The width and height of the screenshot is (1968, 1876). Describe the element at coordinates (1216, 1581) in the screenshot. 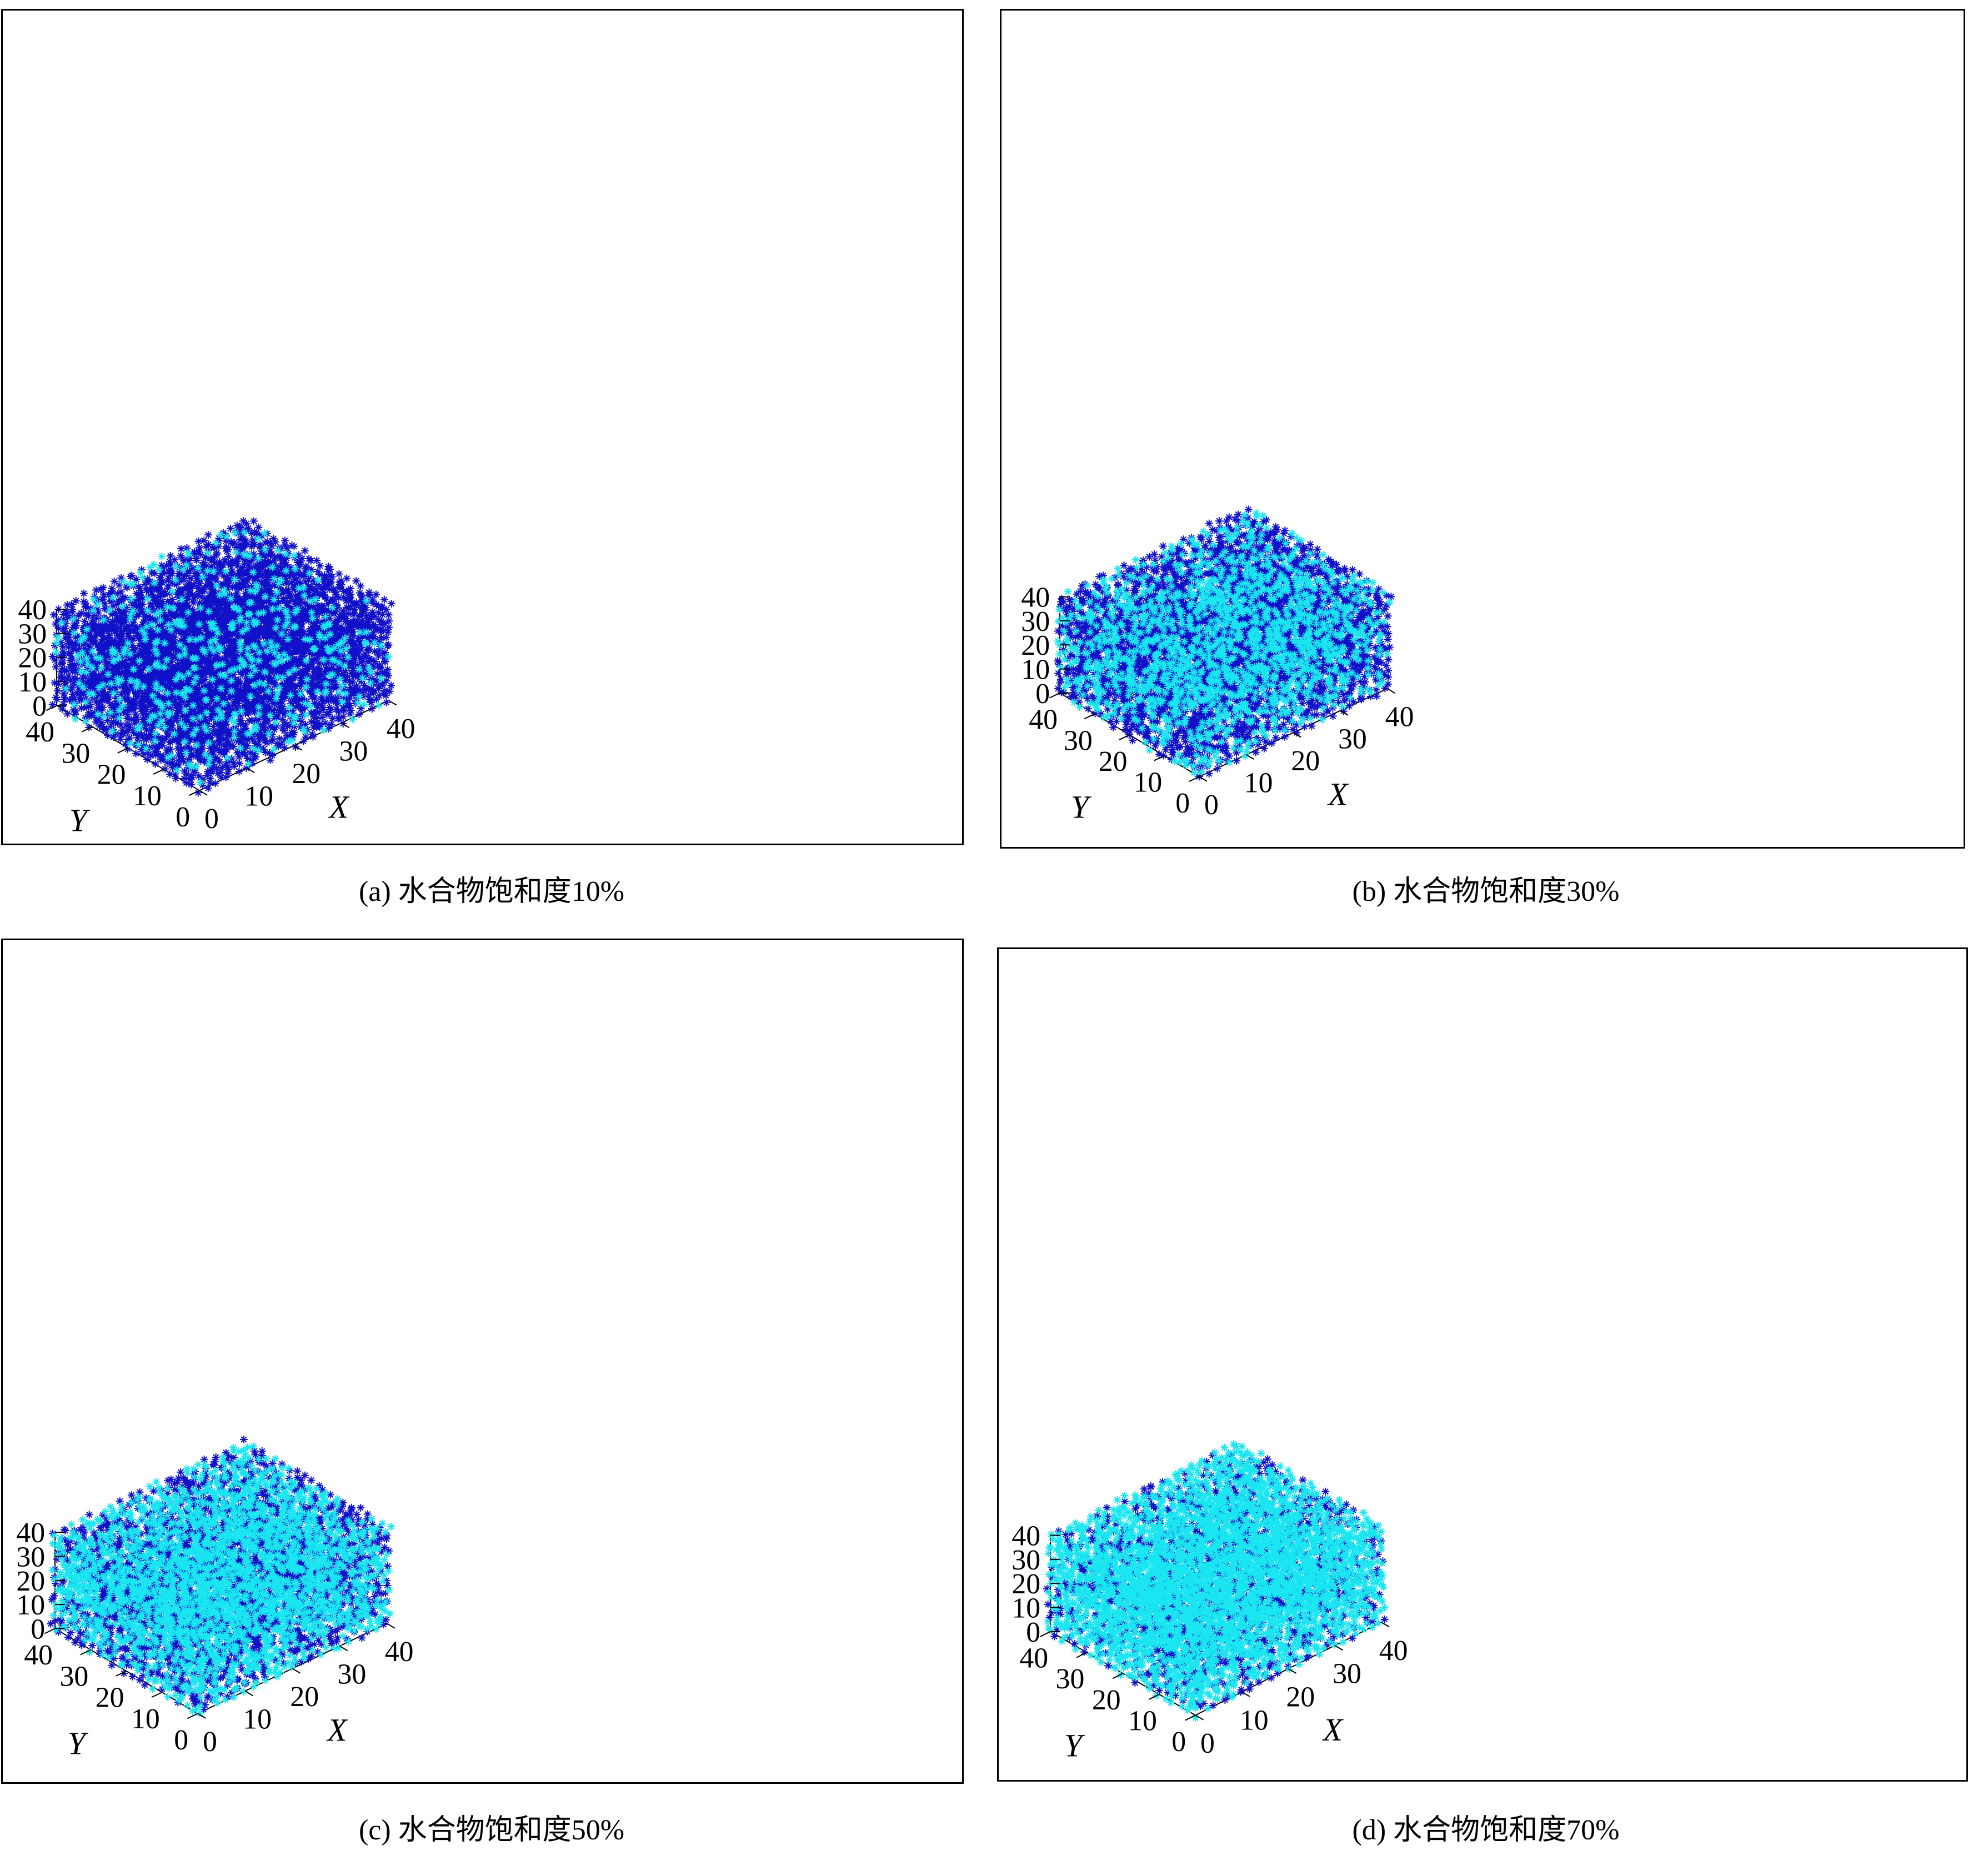

I see `hydrate-markers-d` at that location.